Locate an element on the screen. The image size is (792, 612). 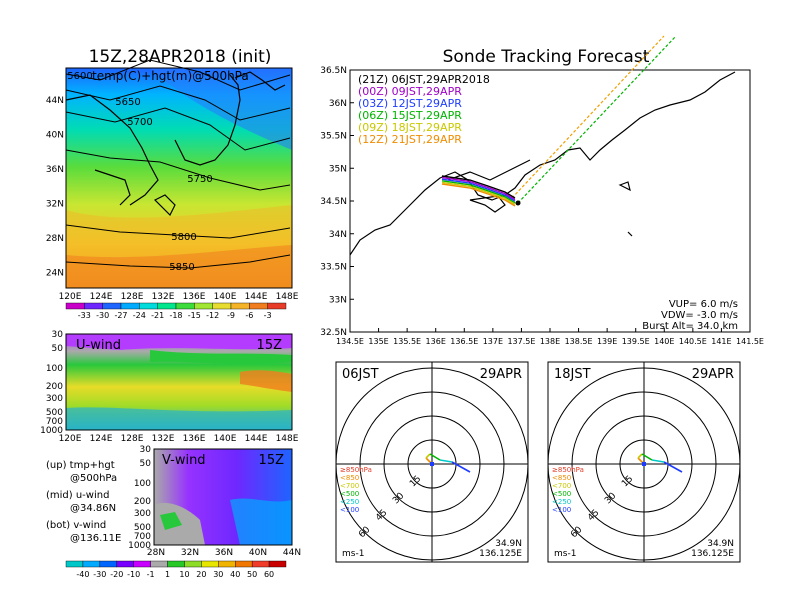
colorbar-label: -9 is located at coordinates (231, 315).